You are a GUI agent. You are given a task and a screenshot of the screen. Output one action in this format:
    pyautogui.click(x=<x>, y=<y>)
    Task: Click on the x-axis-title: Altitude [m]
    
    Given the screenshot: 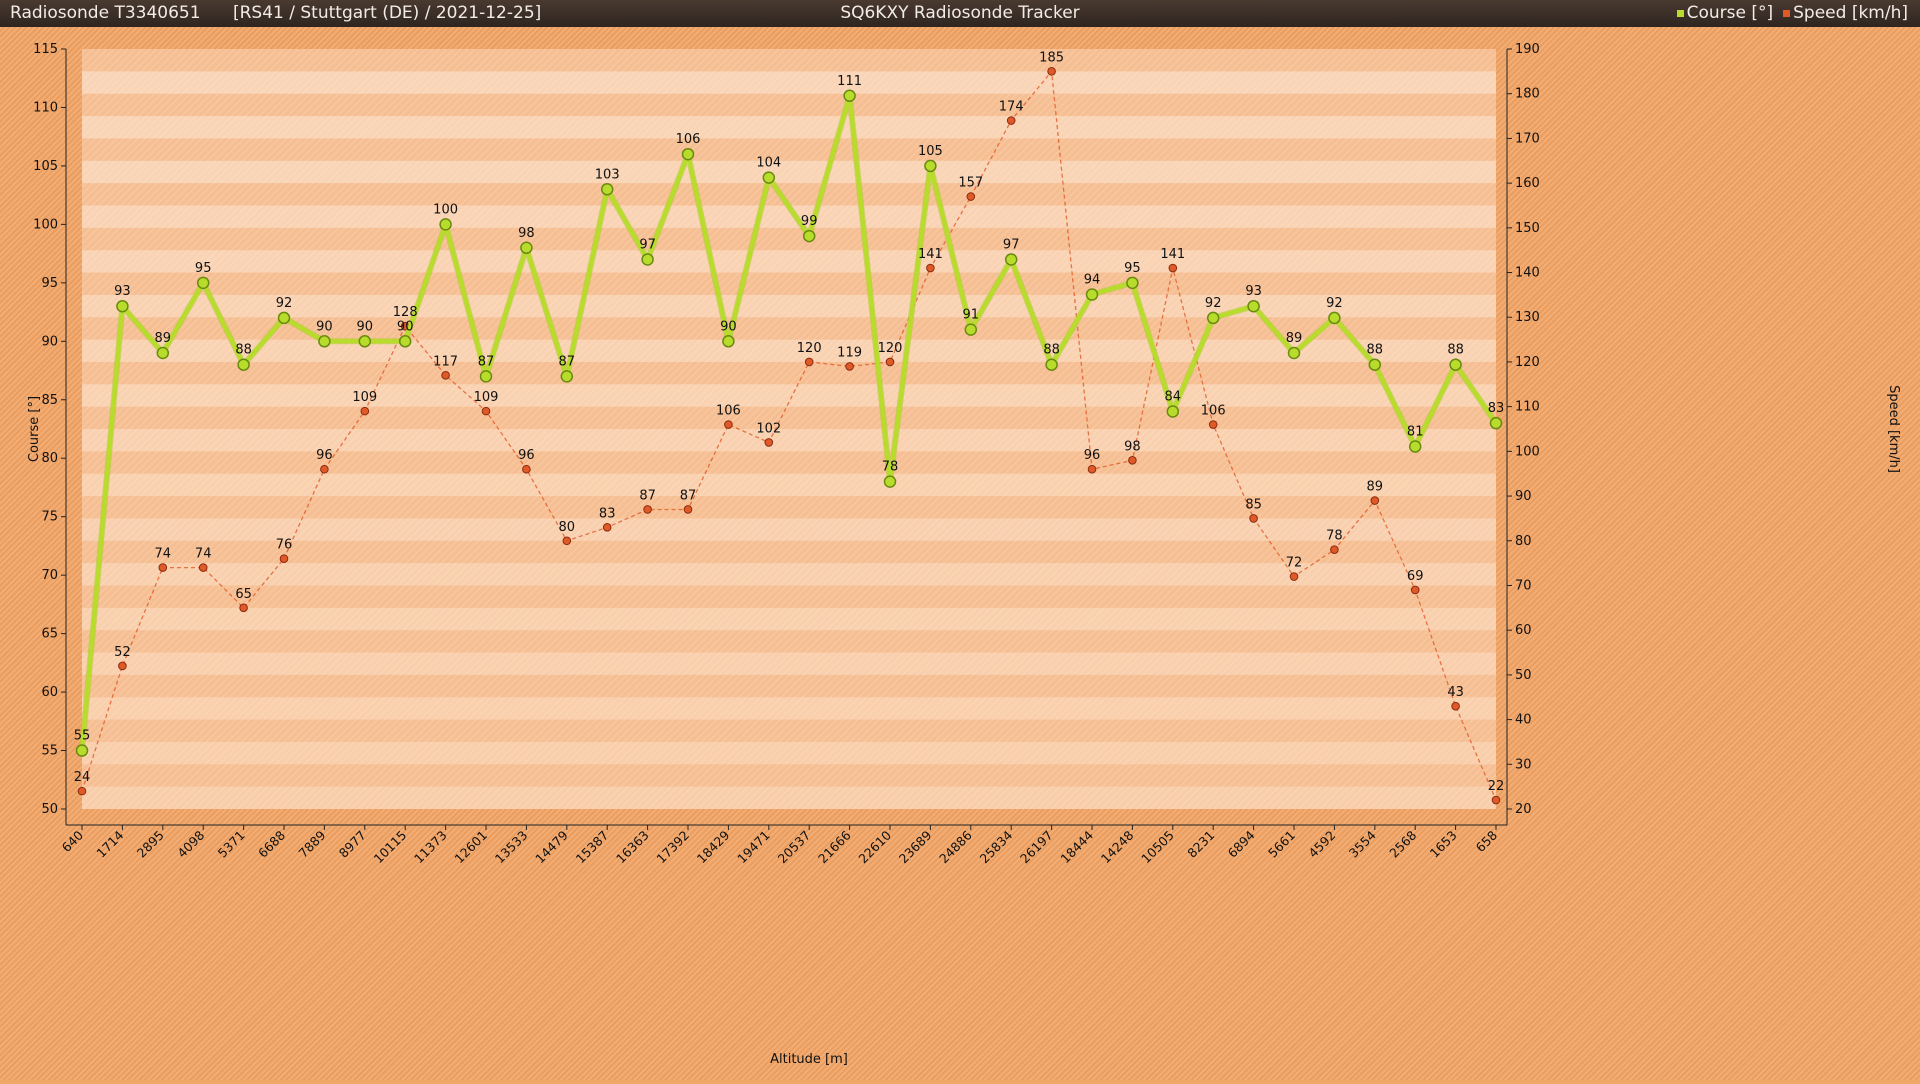 What is the action you would take?
    pyautogui.click(x=809, y=1059)
    